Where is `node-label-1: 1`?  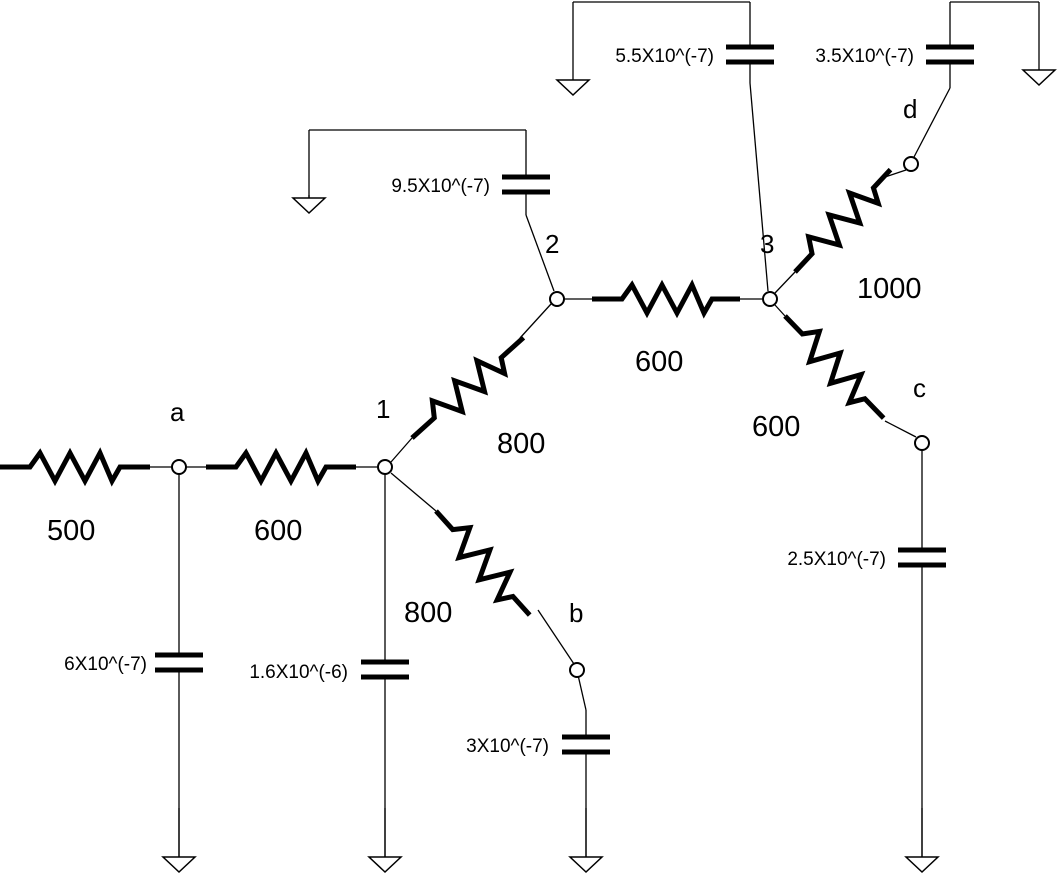 node-label-1: 1 is located at coordinates (383, 409).